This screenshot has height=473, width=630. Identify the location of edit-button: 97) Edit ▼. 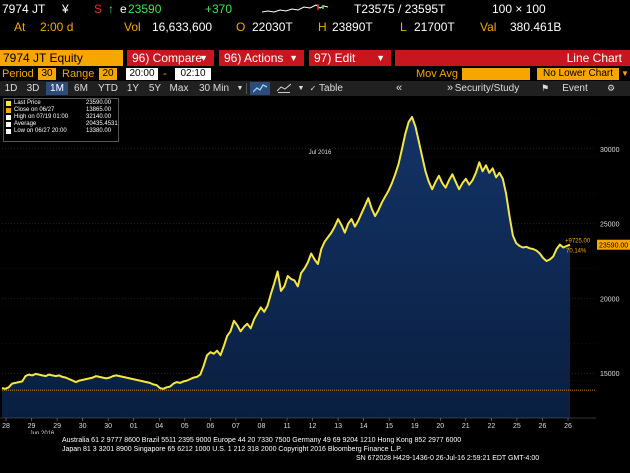
(350, 58).